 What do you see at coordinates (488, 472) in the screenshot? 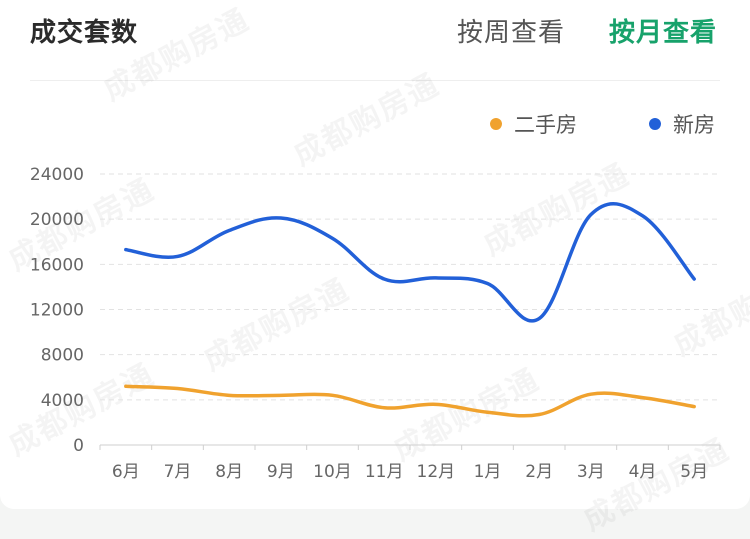
I see `x-tick-label: 1月` at bounding box center [488, 472].